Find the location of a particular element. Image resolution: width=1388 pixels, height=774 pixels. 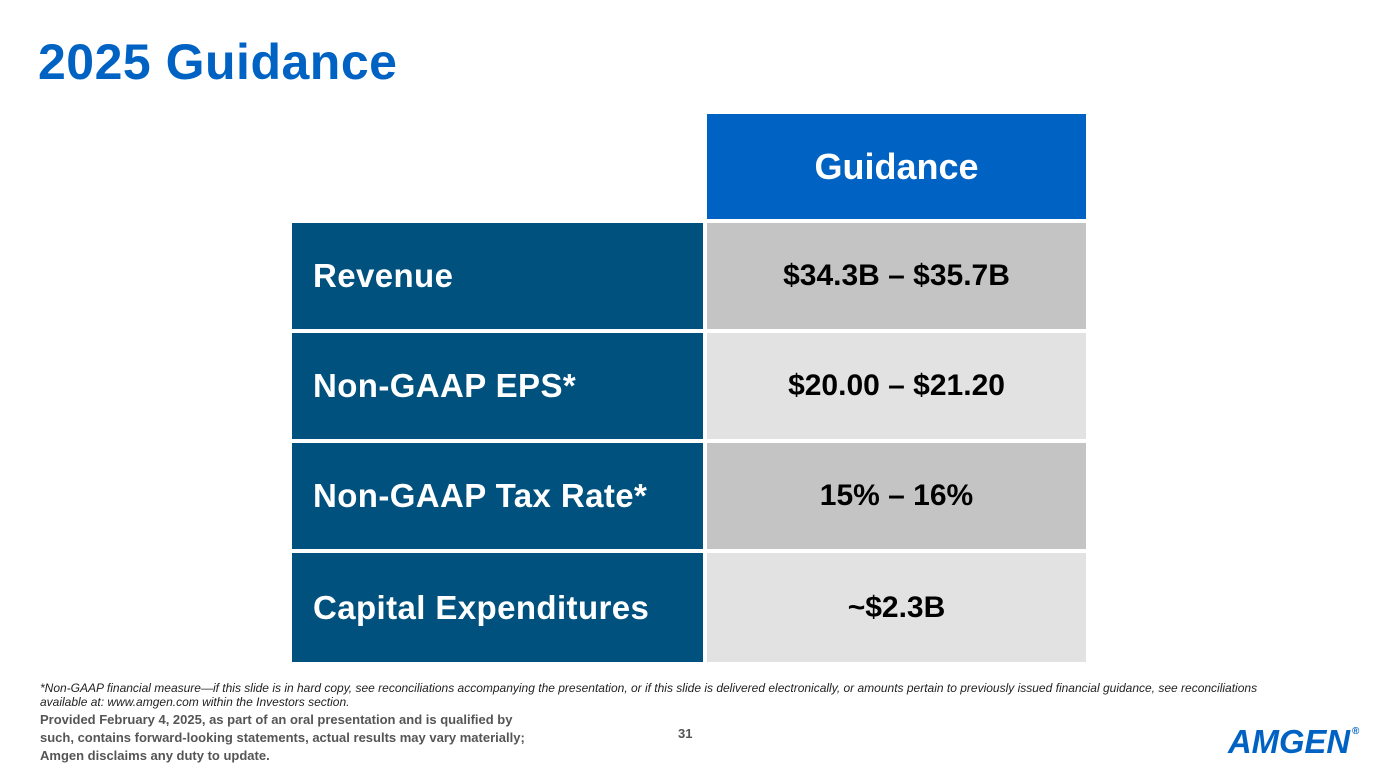

registered-mark: ® is located at coordinates (1356, 731).